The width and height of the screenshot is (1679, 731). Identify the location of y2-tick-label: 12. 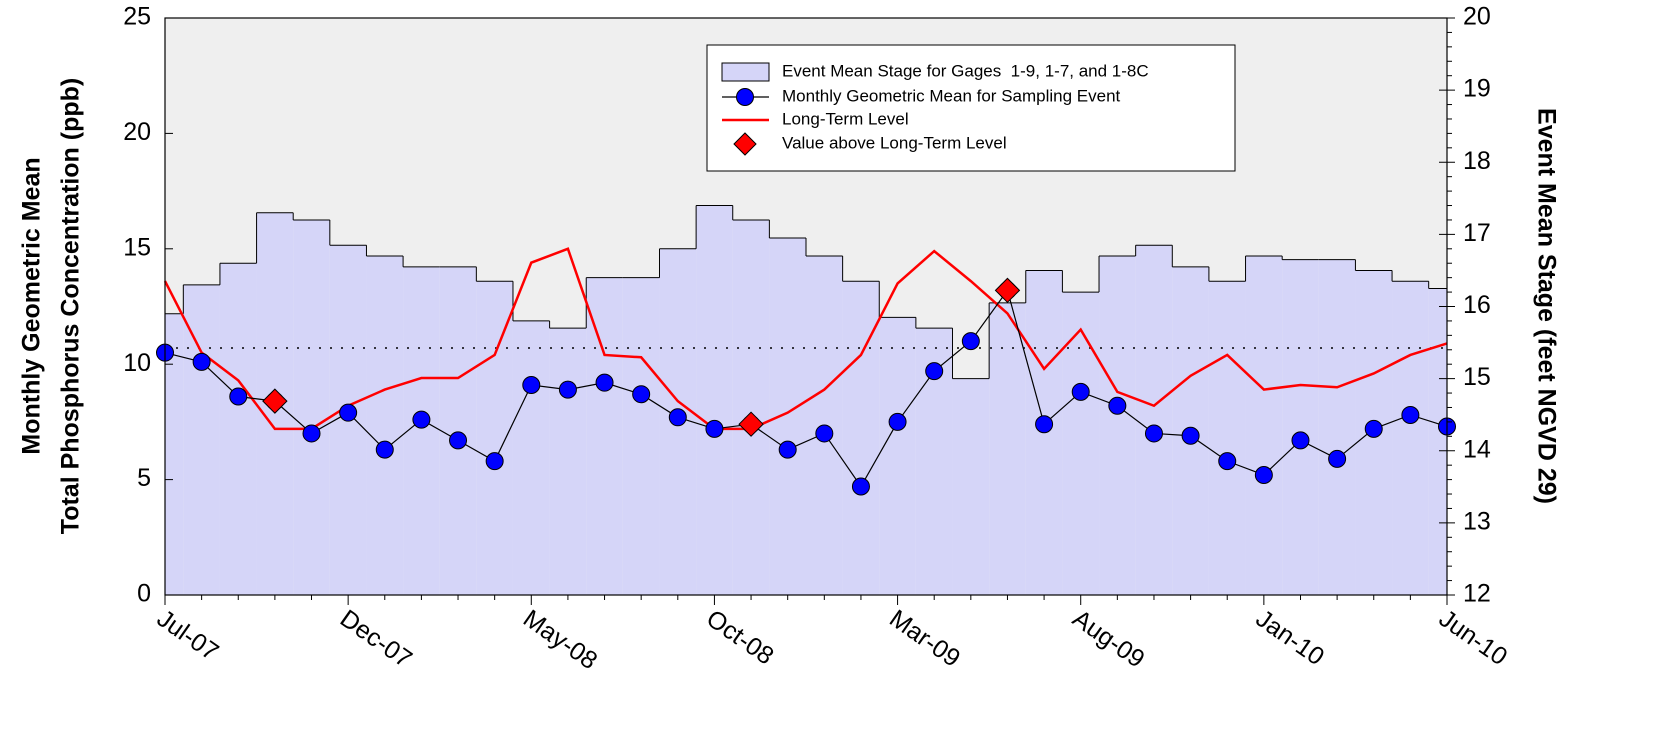
(1477, 594).